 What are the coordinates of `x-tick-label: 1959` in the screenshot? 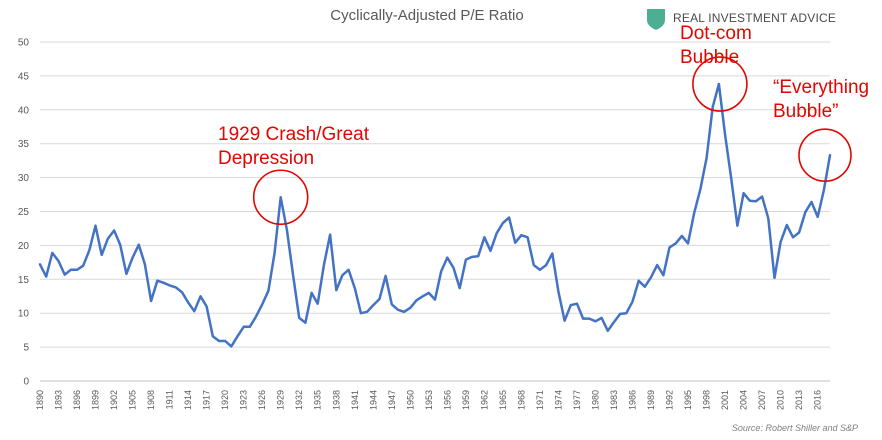 It's located at (466, 400).